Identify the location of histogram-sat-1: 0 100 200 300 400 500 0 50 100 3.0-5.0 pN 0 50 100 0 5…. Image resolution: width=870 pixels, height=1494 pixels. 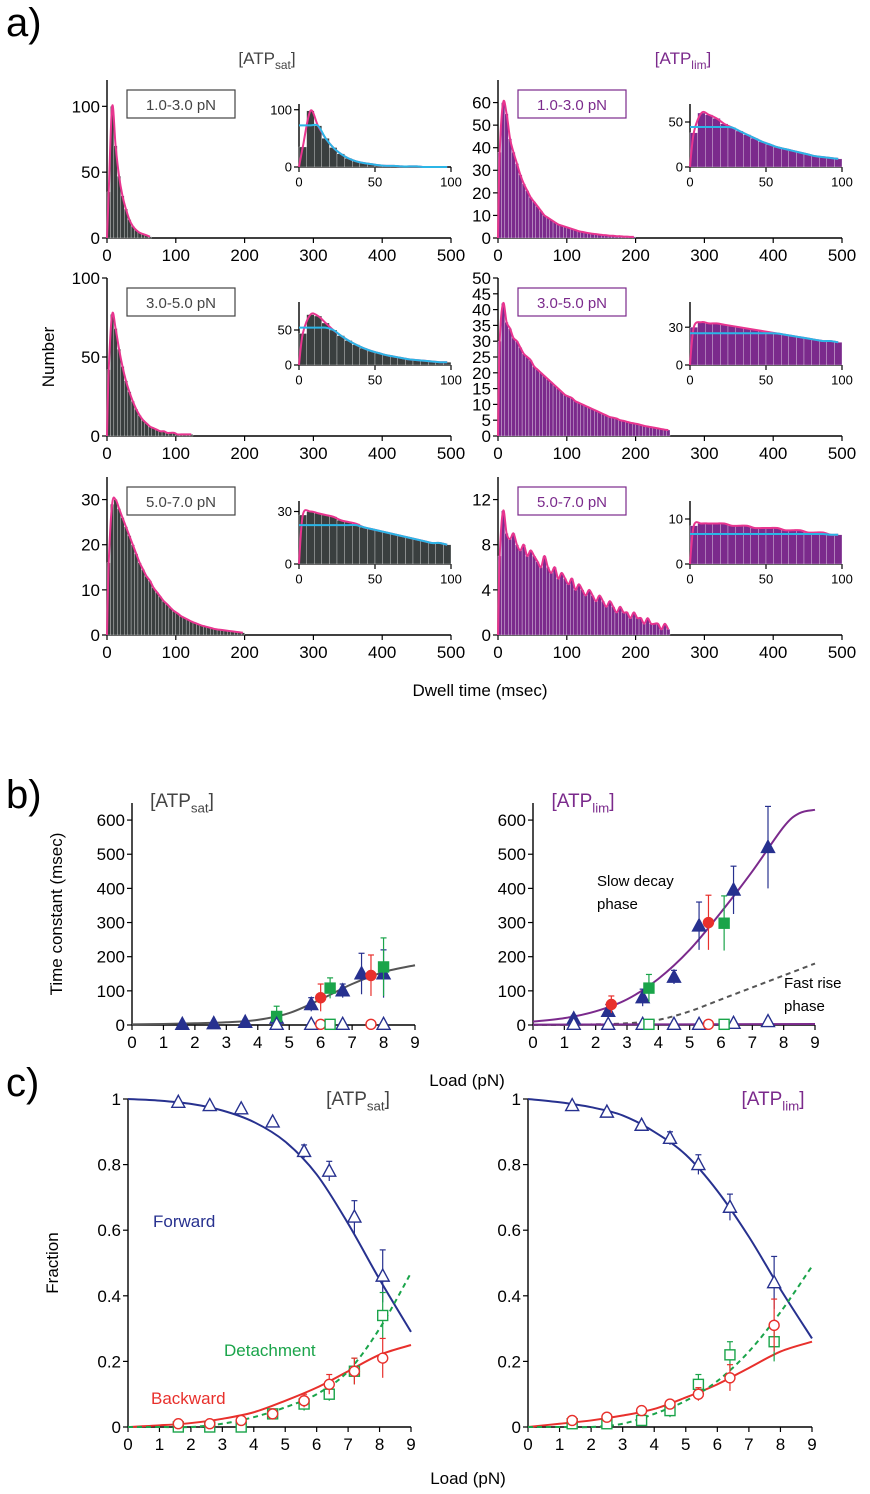
(269, 366).